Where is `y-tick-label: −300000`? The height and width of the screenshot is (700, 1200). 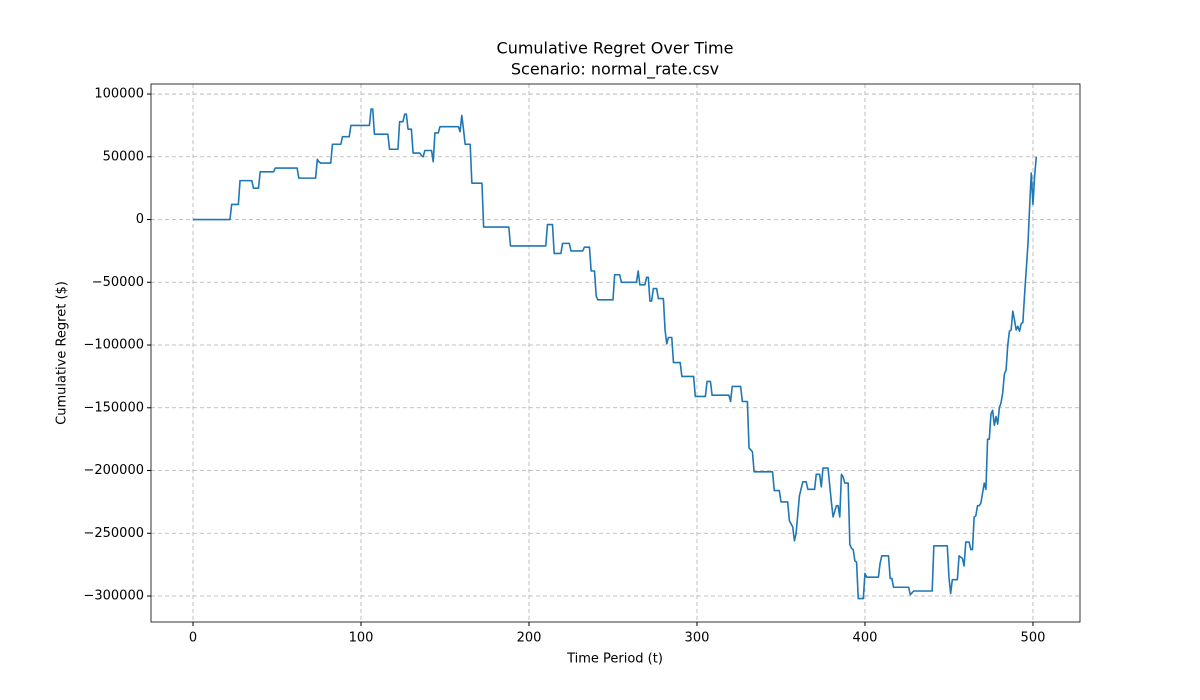
y-tick-label: −300000 is located at coordinates (113, 596).